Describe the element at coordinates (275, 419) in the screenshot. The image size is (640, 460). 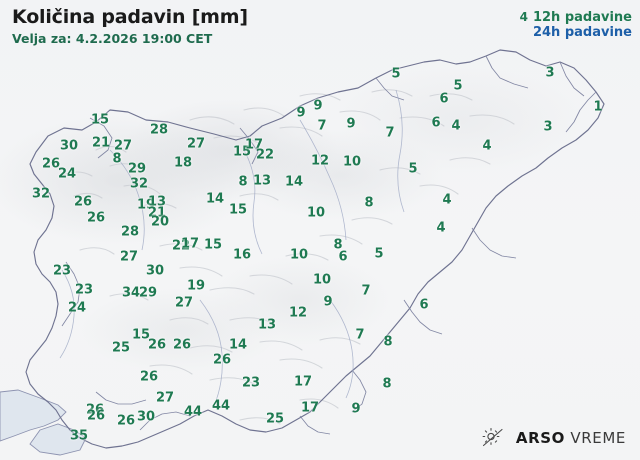
I see `station-value: 25` at that location.